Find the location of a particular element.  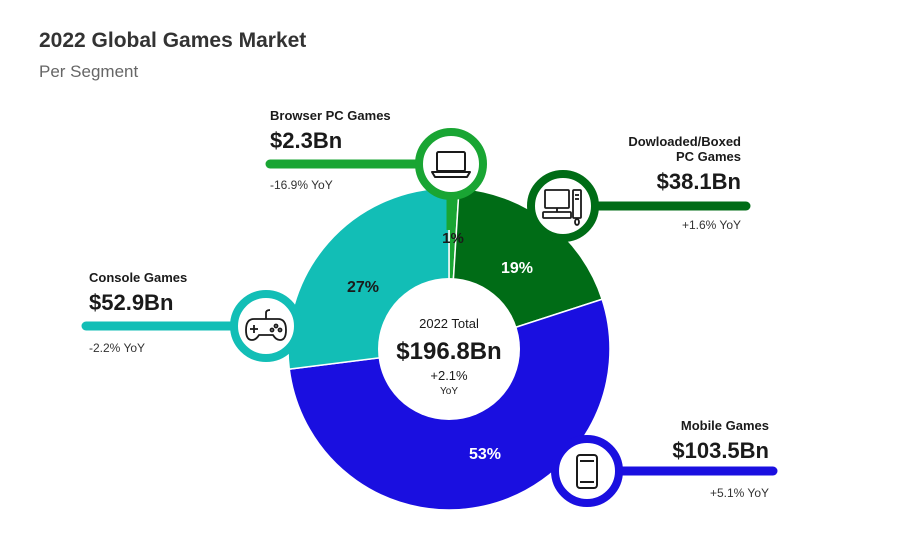

smartphone-icon is located at coordinates (587, 471).